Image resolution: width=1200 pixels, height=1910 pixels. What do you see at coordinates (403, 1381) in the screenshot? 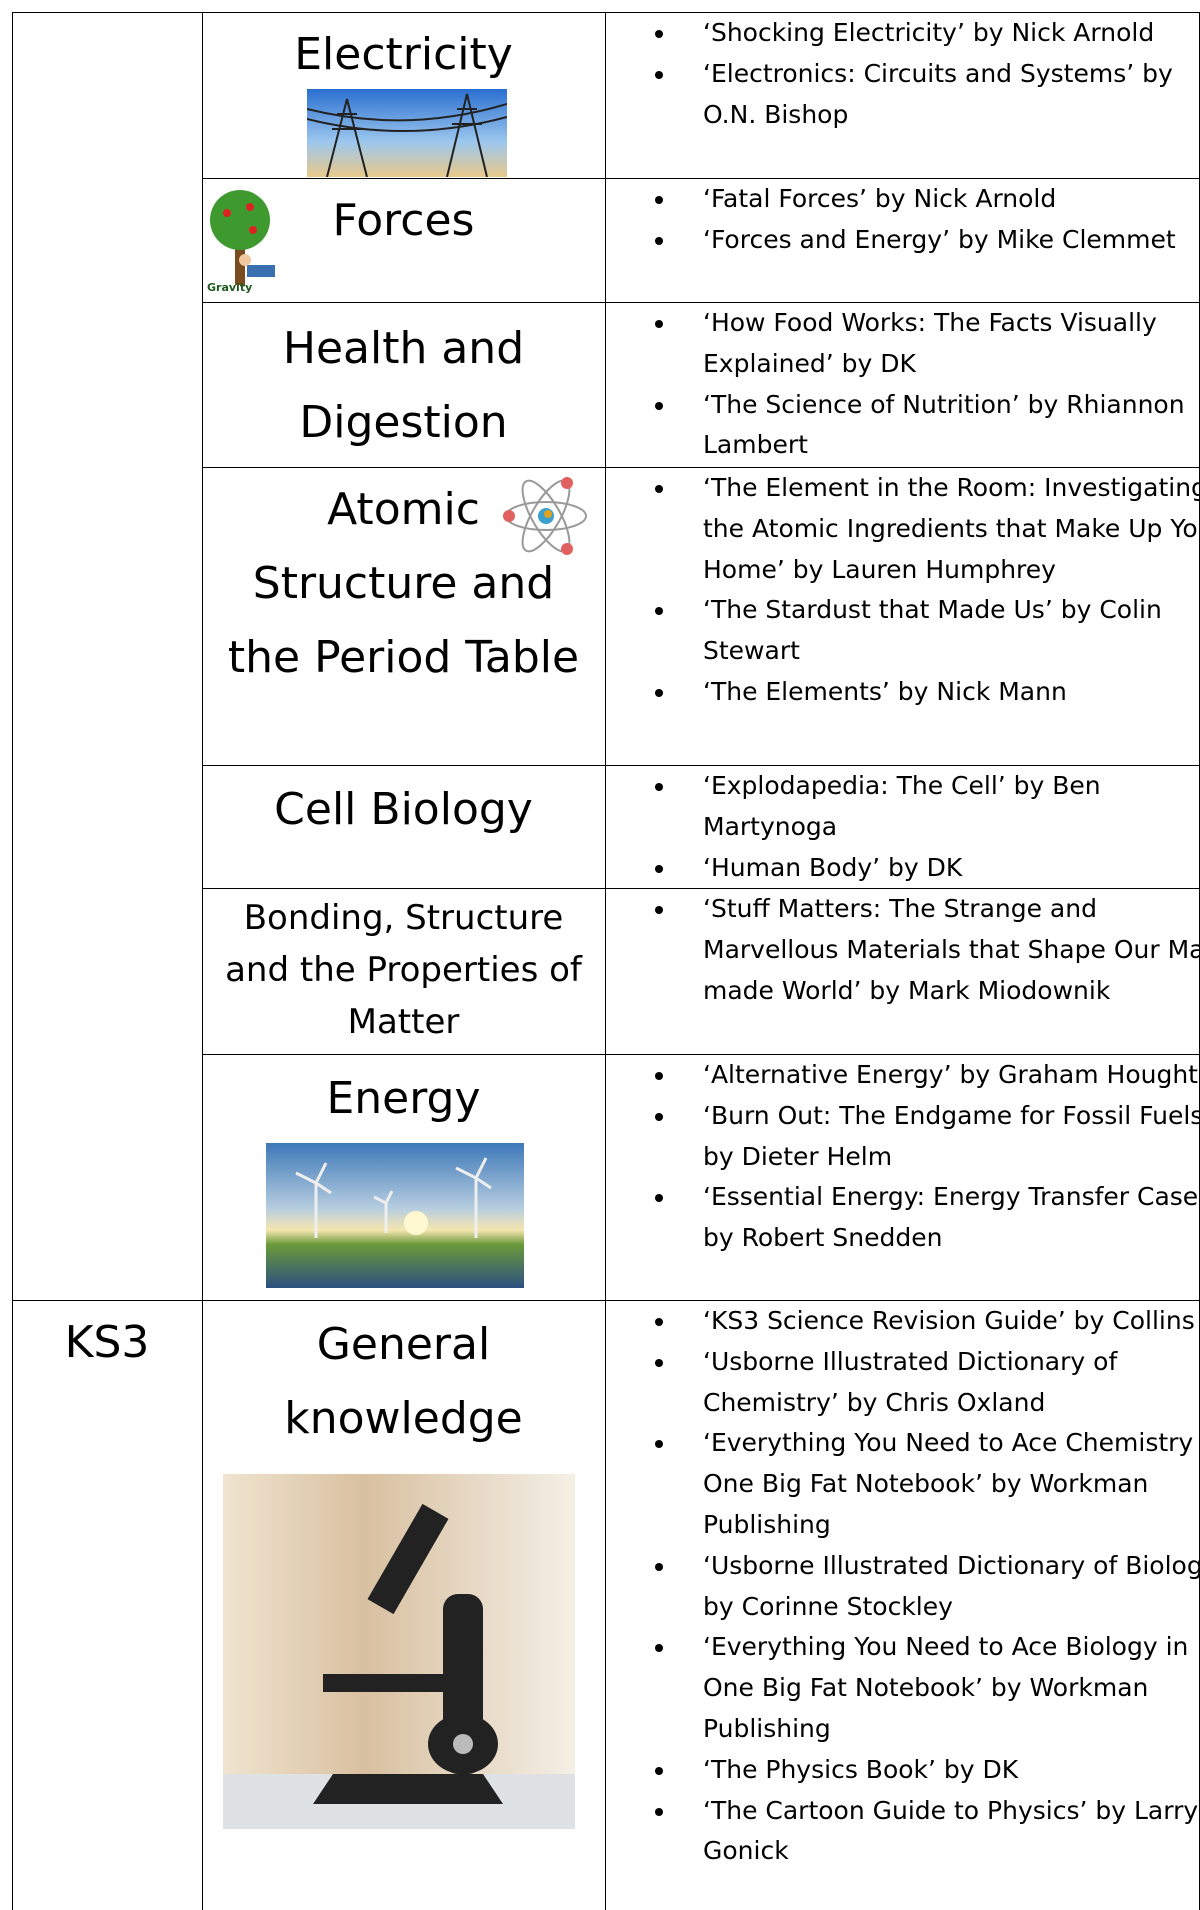
I see `topic: General knowledge` at bounding box center [403, 1381].